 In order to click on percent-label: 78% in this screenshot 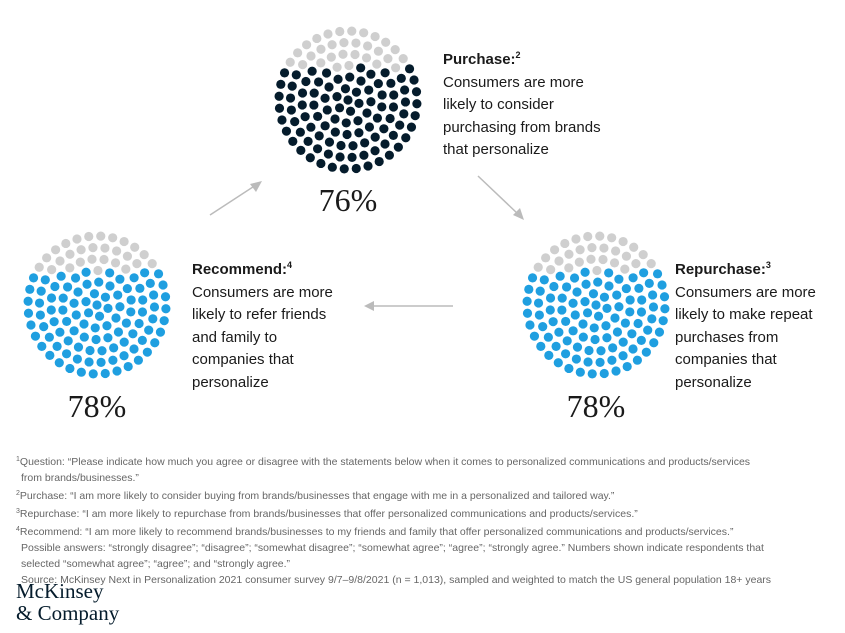, I will do `click(97, 406)`.